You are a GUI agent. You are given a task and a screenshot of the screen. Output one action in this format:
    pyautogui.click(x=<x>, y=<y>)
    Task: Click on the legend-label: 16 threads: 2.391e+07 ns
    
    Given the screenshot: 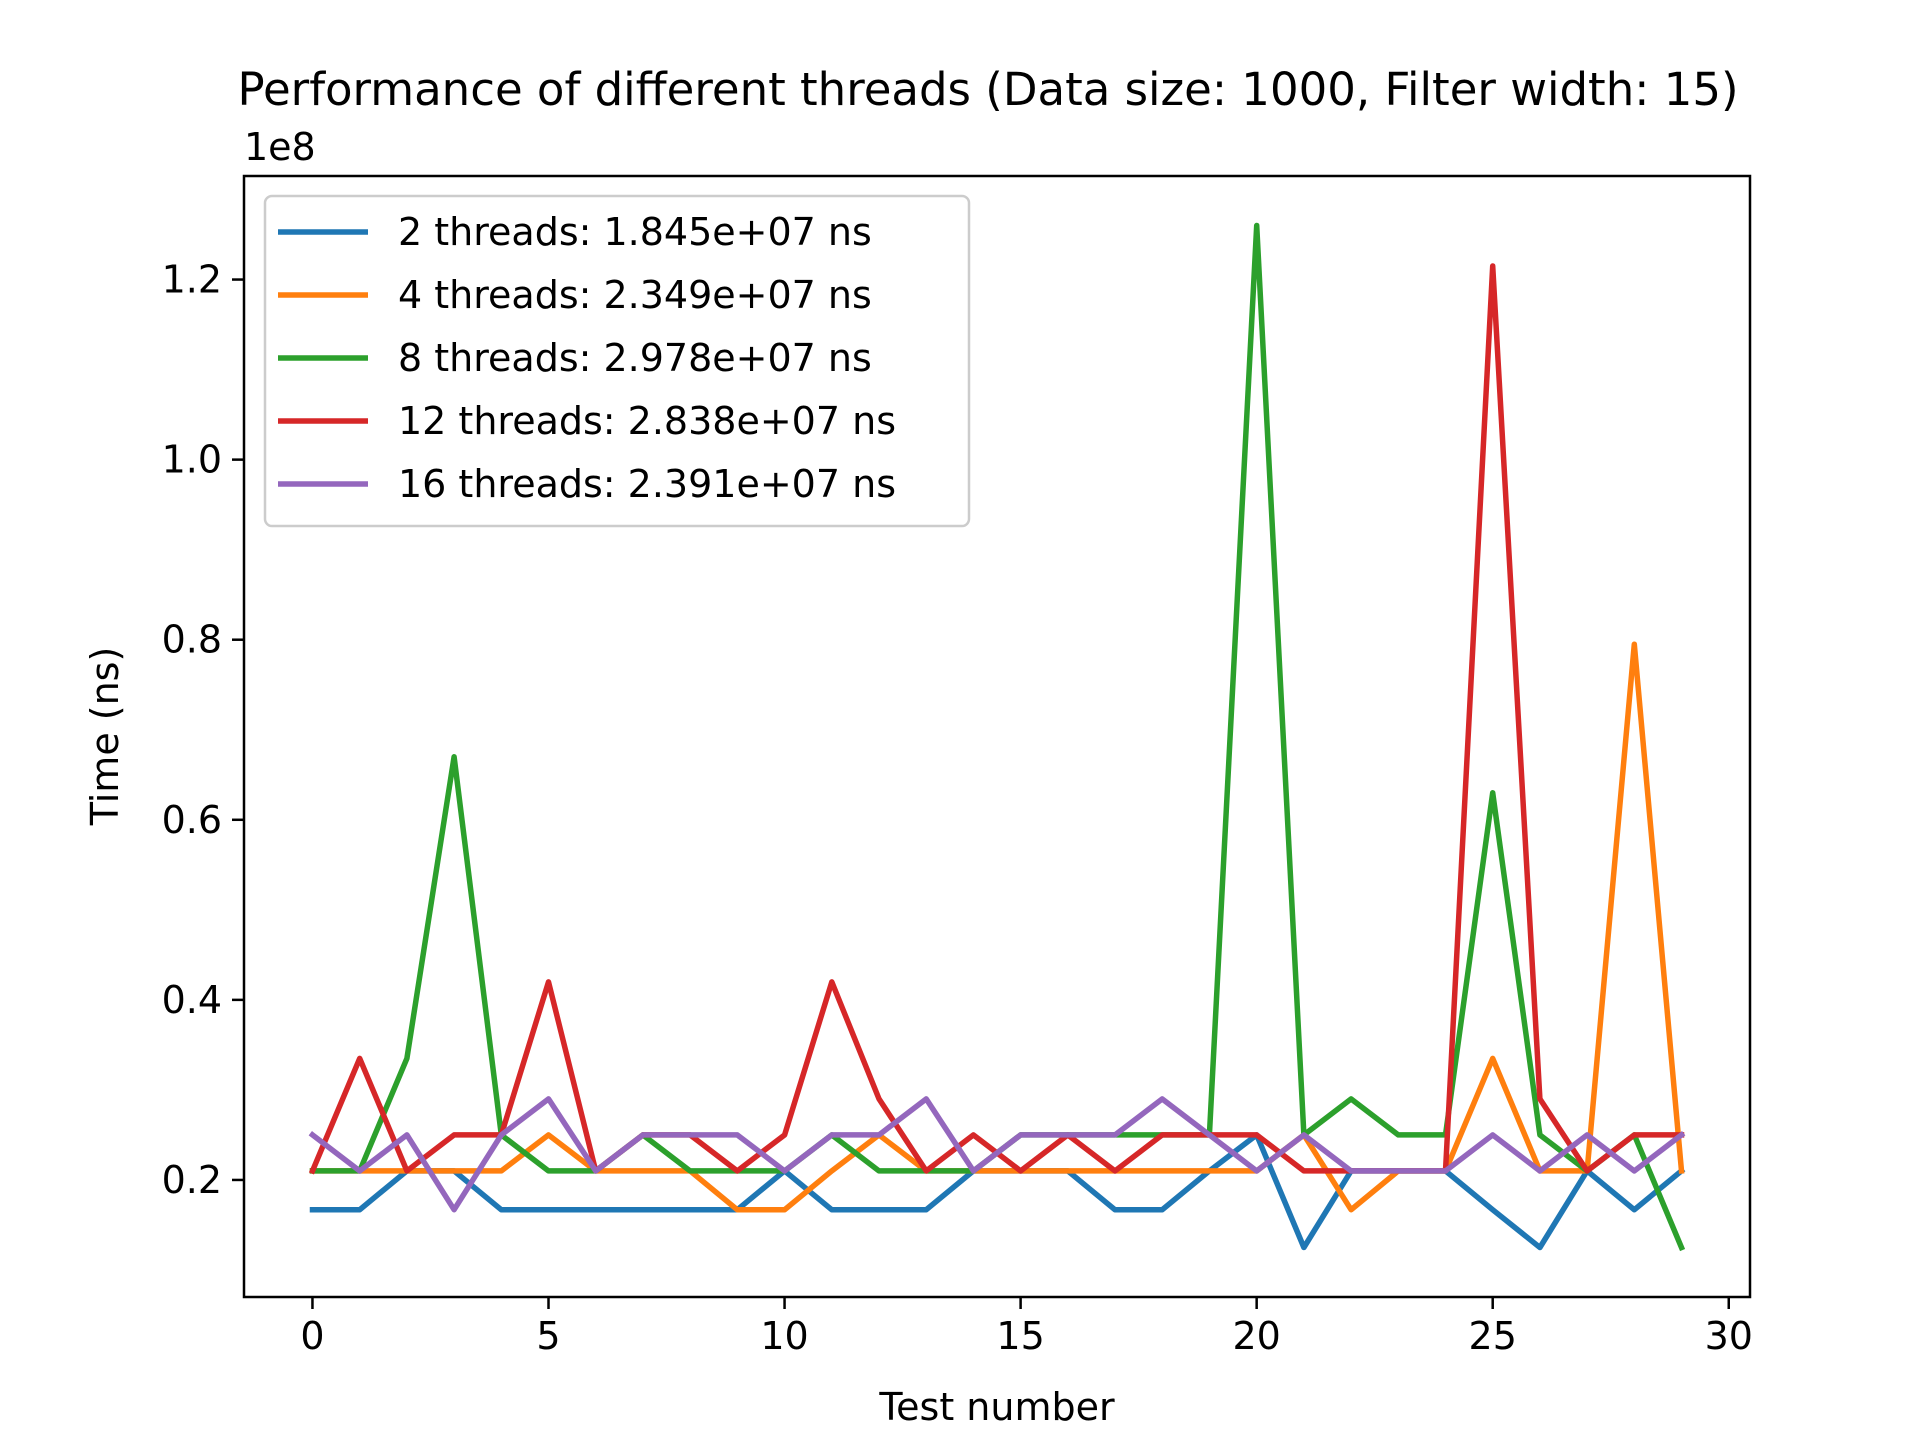 What is the action you would take?
    pyautogui.click(x=647, y=484)
    